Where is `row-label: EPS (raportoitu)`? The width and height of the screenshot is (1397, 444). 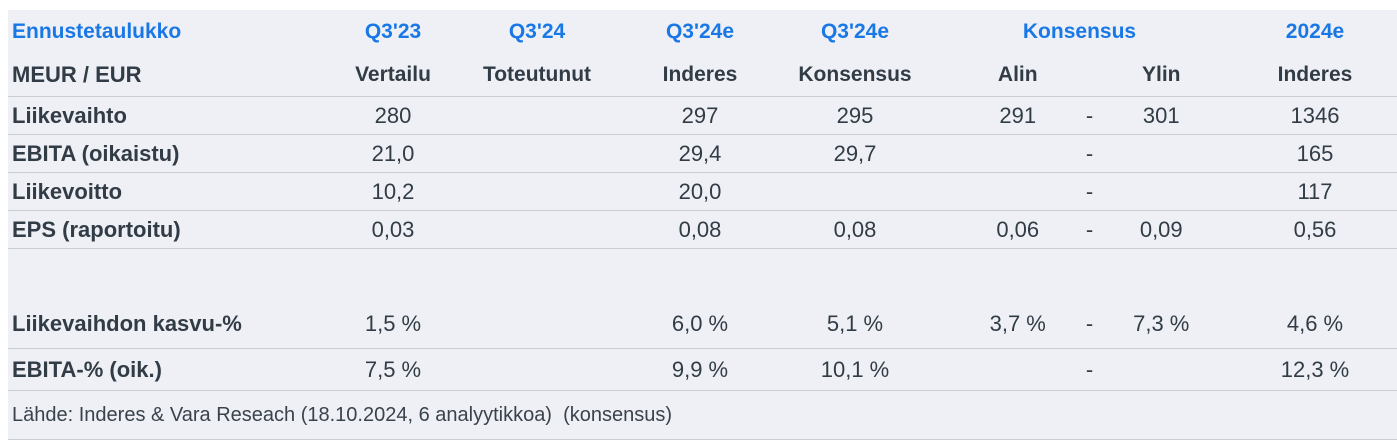 row-label: EPS (raportoitu) is located at coordinates (96, 229).